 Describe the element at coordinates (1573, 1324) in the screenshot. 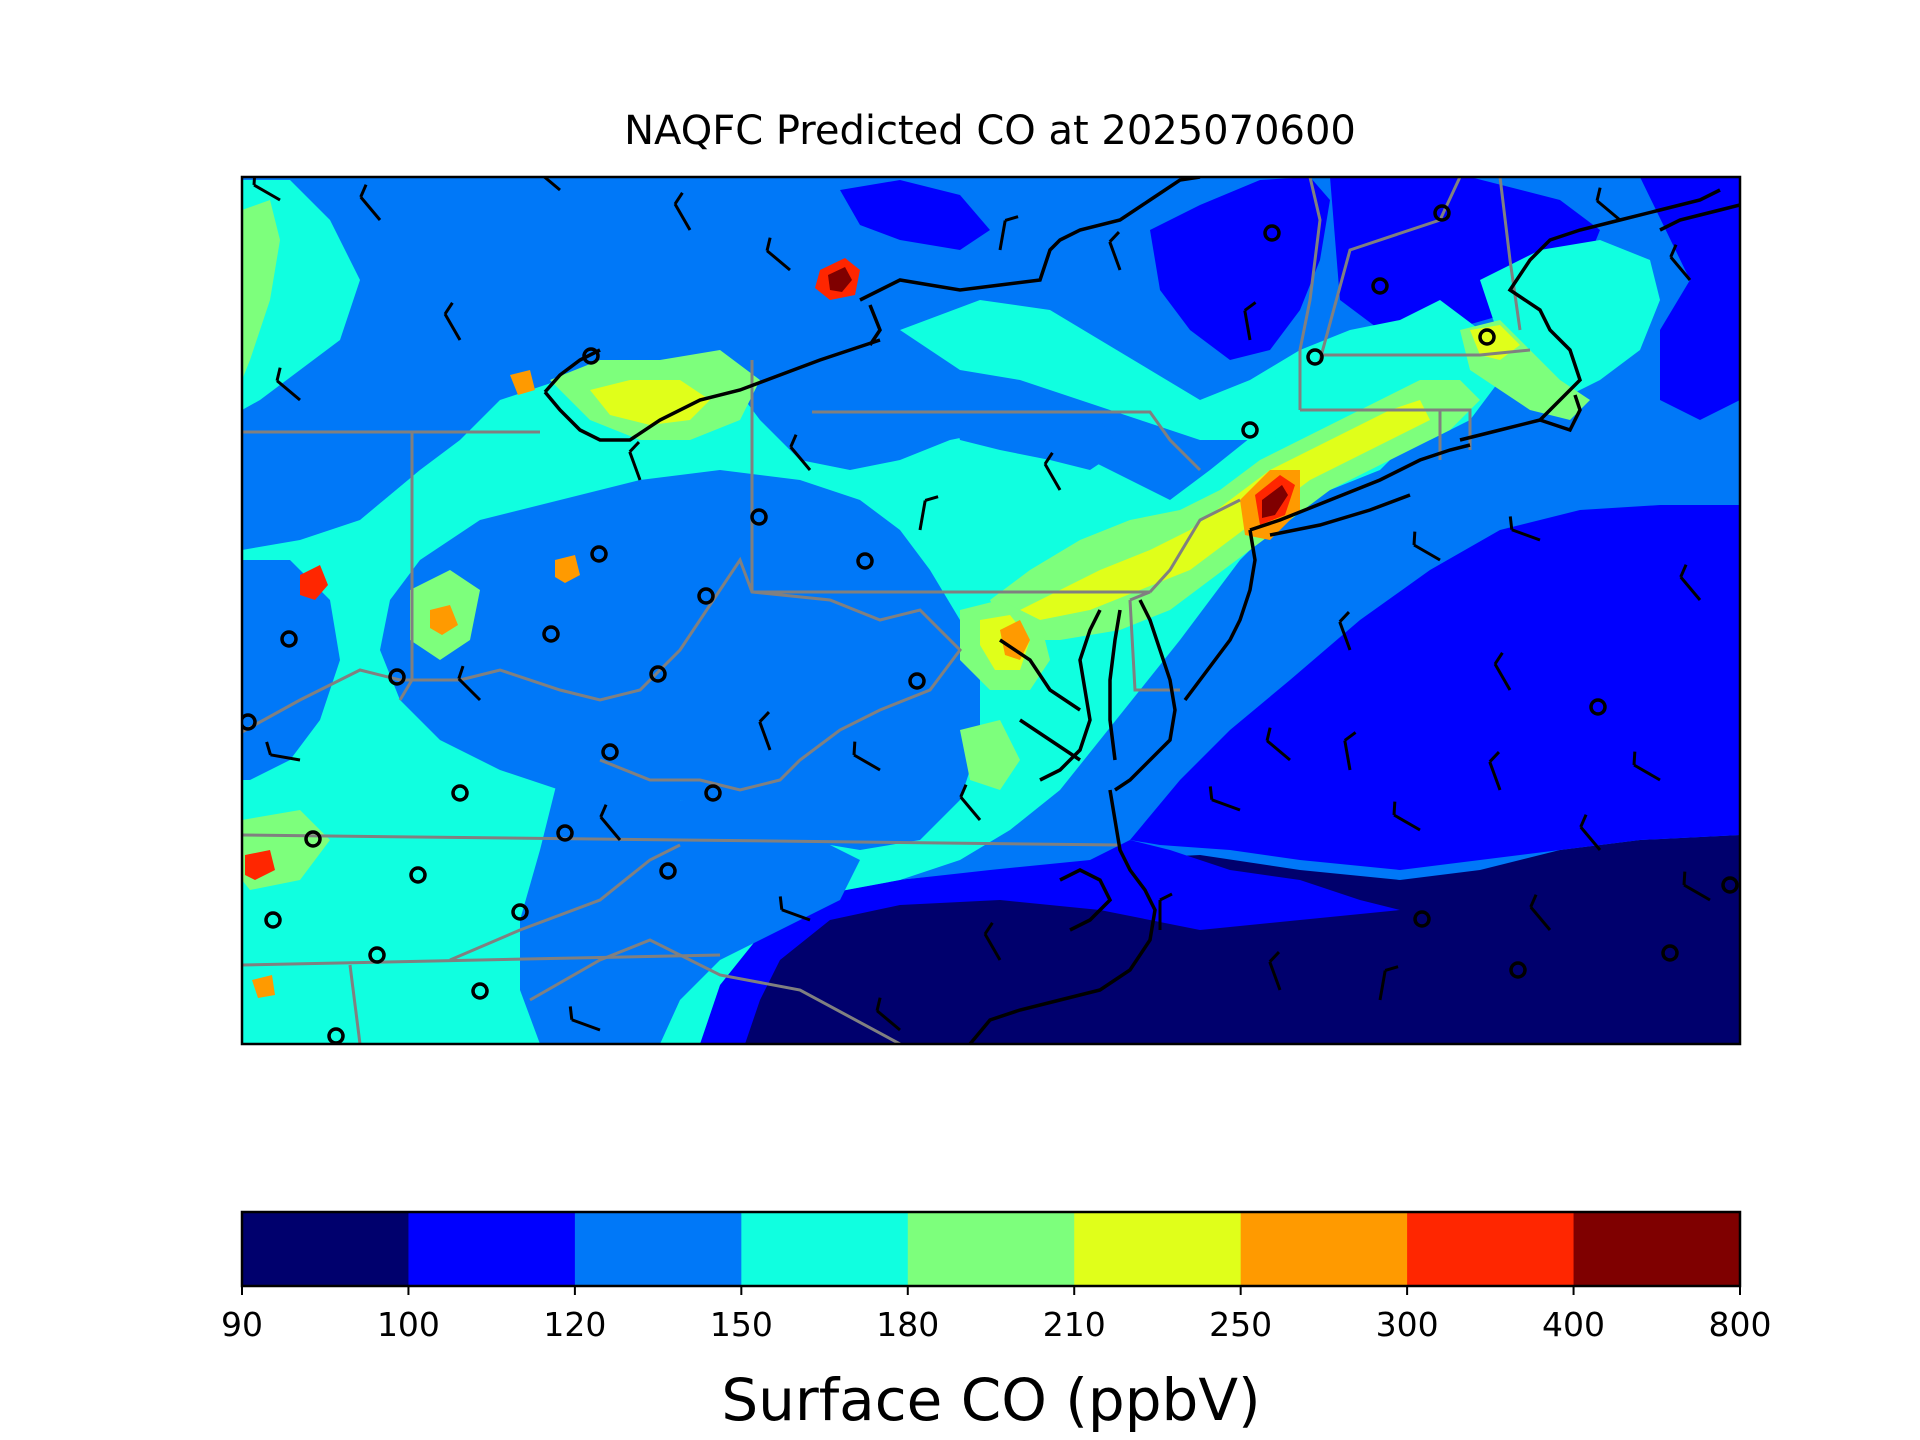

I see `colorbar-tick-label: 400` at that location.